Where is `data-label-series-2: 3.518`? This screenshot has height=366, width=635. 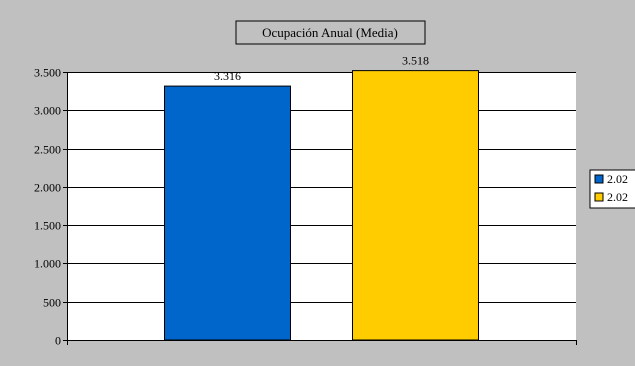 data-label-series-2: 3.518 is located at coordinates (415, 61).